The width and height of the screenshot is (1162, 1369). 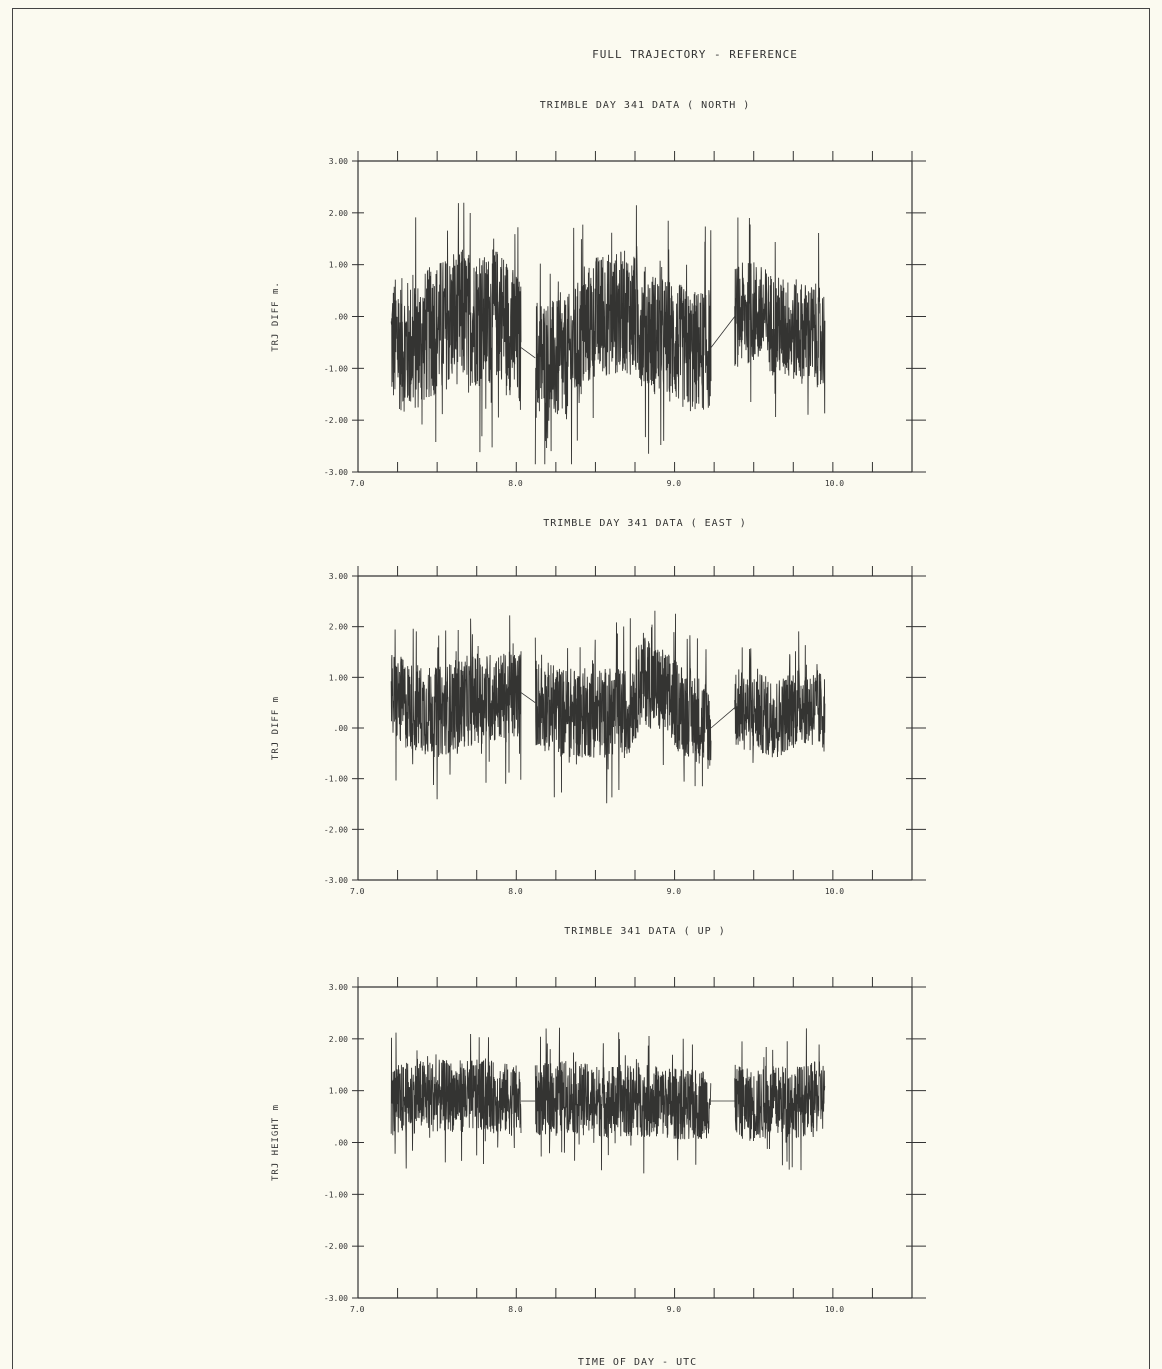 I want to click on y-axis-label: TRJ DIFF m., so click(x=276, y=316).